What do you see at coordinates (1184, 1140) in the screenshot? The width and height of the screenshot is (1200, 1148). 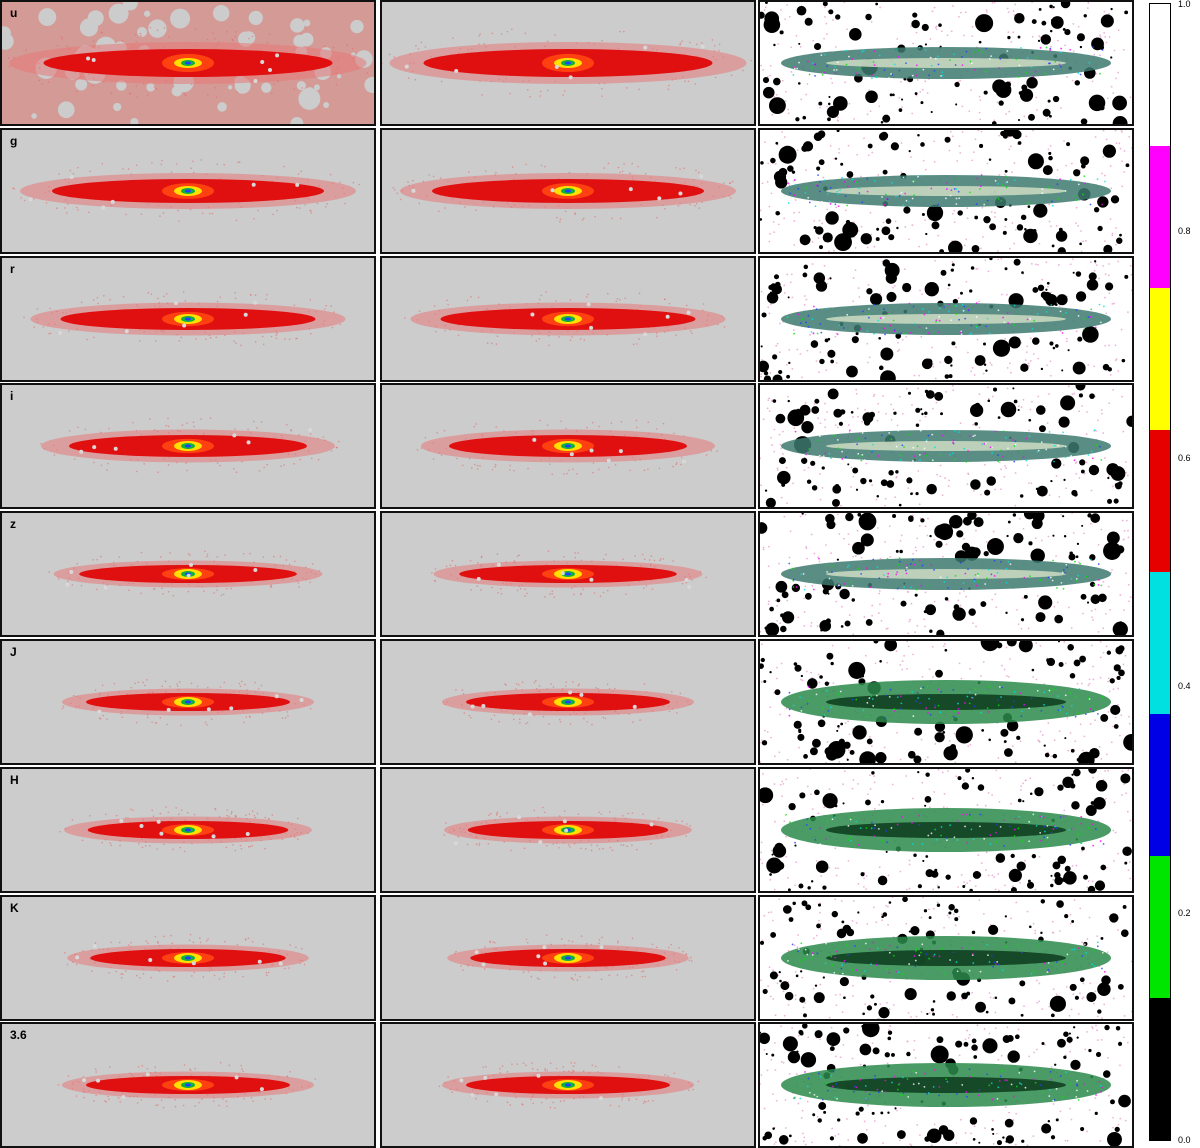 I see `colorbar-tick-label: 0.0` at bounding box center [1184, 1140].